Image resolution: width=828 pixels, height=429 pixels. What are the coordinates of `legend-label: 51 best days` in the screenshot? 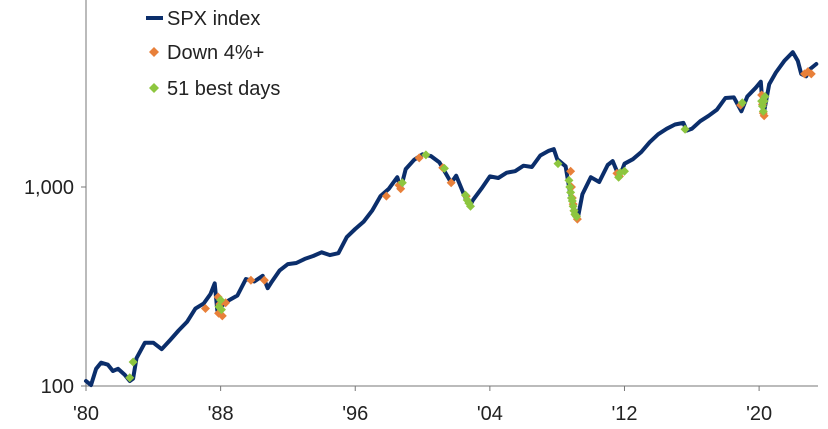 It's located at (223, 89).